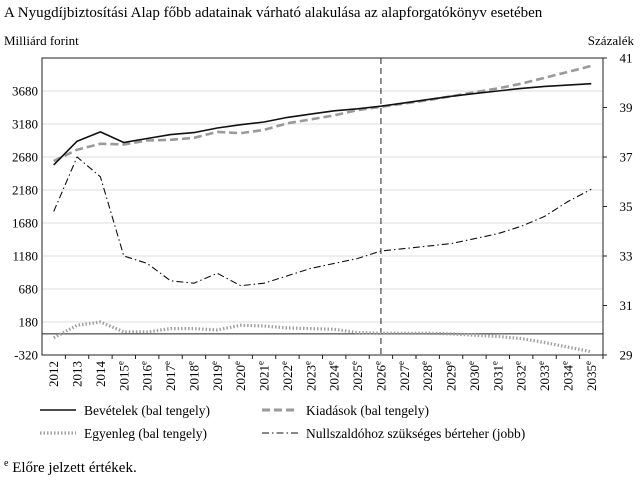 The image size is (640, 482). I want to click on x-tick-label: 2020e, so click(240, 376).